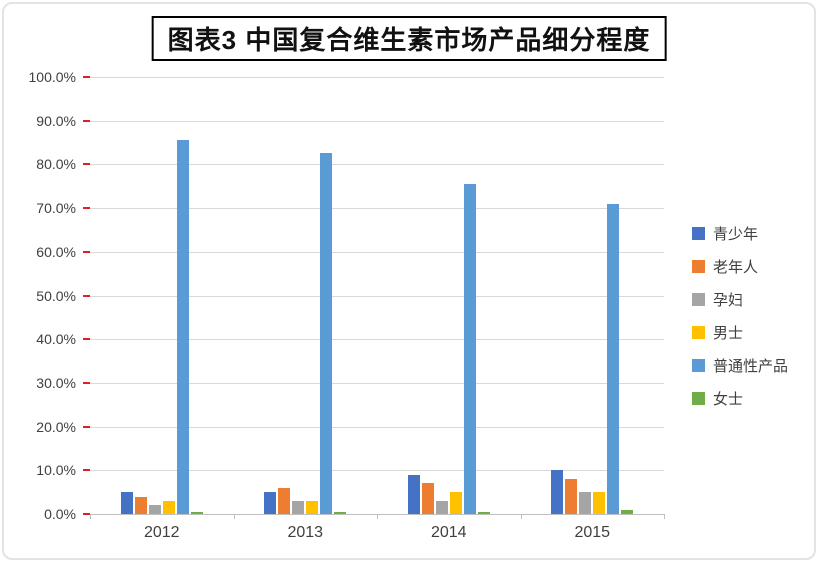 The width and height of the screenshot is (818, 562). Describe the element at coordinates (52, 77) in the screenshot. I see `y-axis-label: 100.0%` at that location.